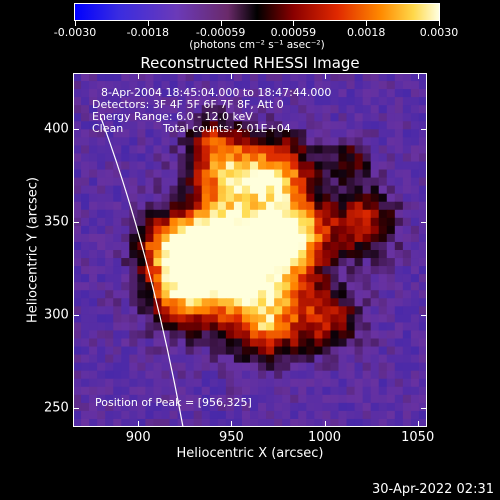 This screenshot has width=500, height=500. What do you see at coordinates (250, 63) in the screenshot?
I see `plot-title: Reconstructed RHESSI Image` at bounding box center [250, 63].